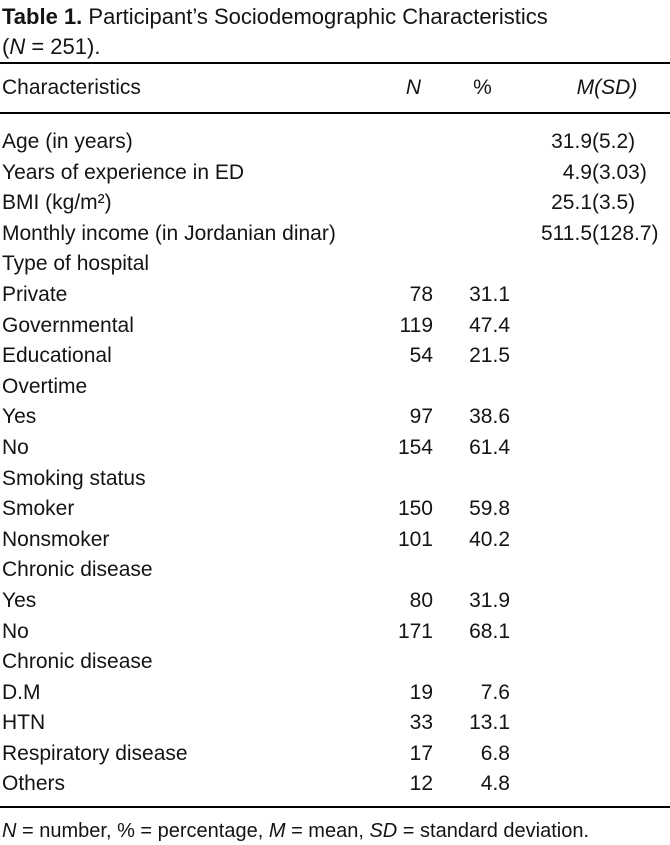  Describe the element at coordinates (489, 723) in the screenshot. I see `cell-percent: 13.1` at that location.